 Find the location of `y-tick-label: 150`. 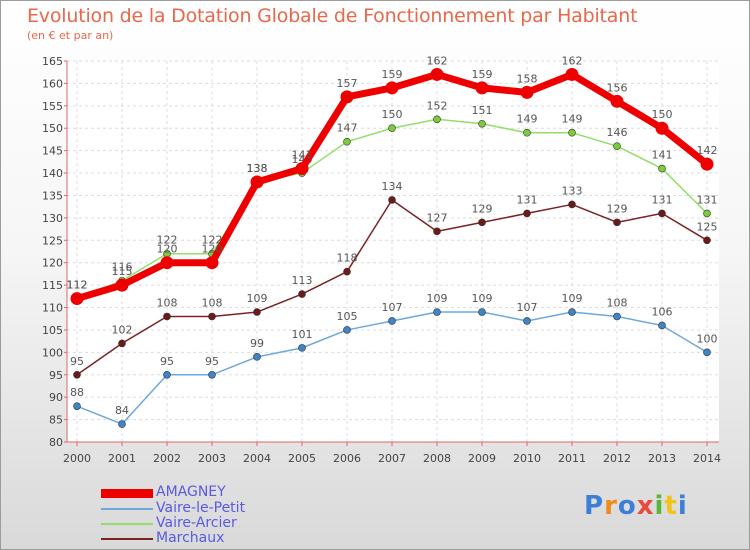

y-tick-label: 150 is located at coordinates (52, 128).